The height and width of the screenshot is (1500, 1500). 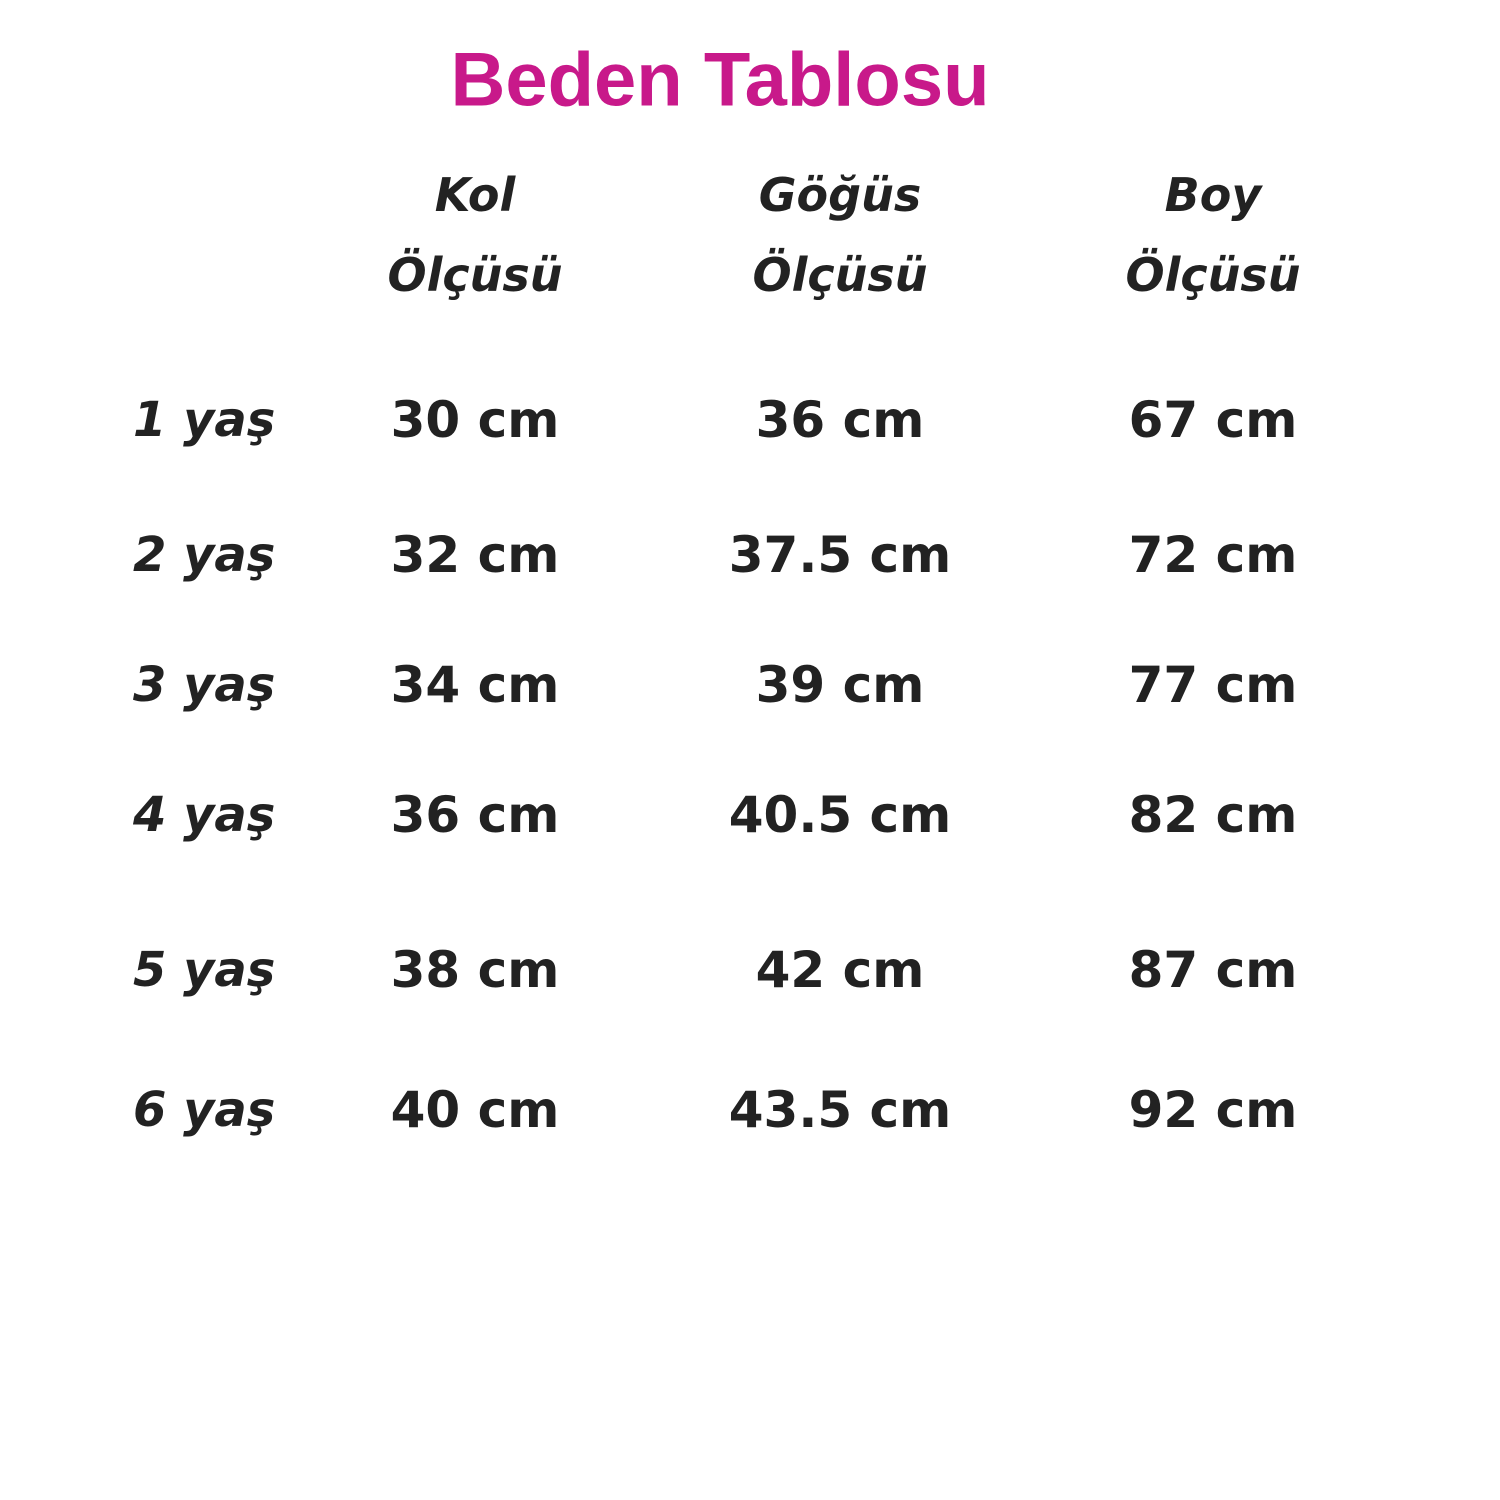 What do you see at coordinates (204, 970) in the screenshot?
I see `row-label: 5 yaş` at bounding box center [204, 970].